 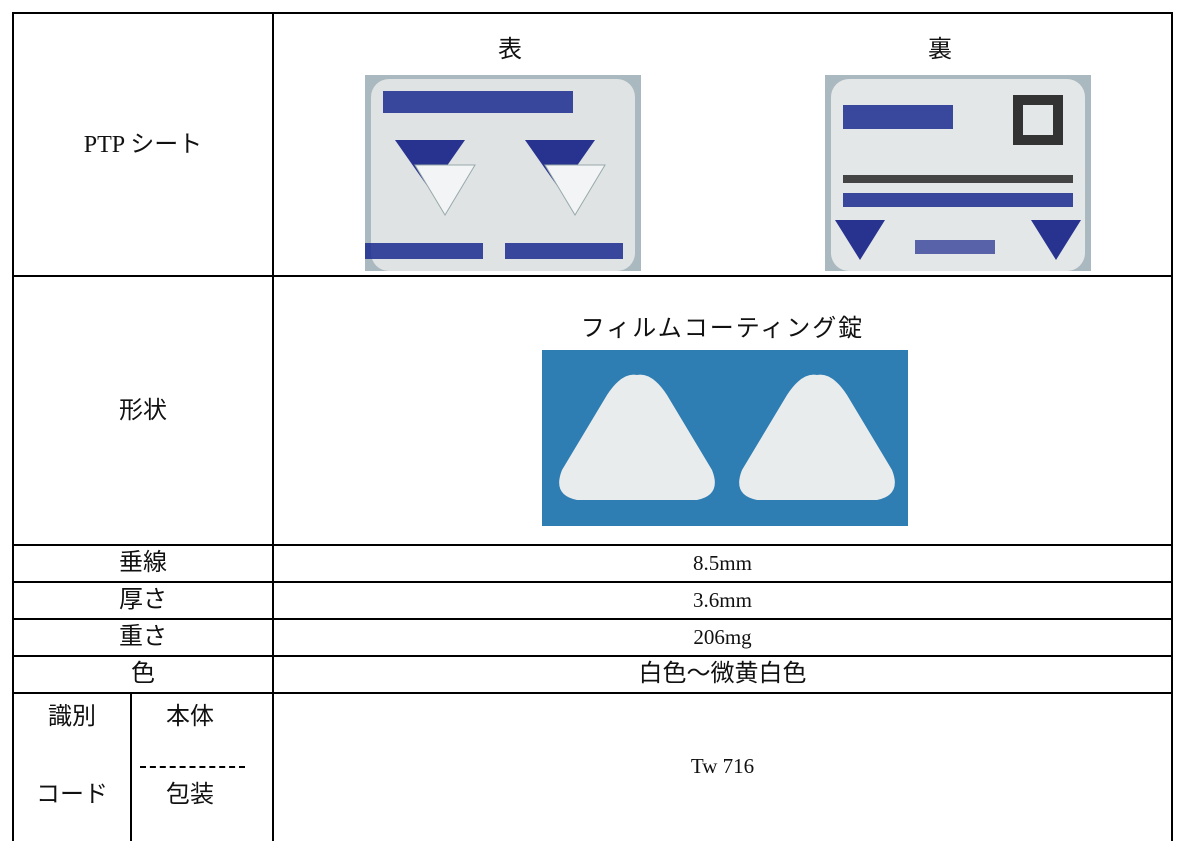 What do you see at coordinates (722, 329) in the screenshot?
I see `shape-description: フィルムコーティング錠` at bounding box center [722, 329].